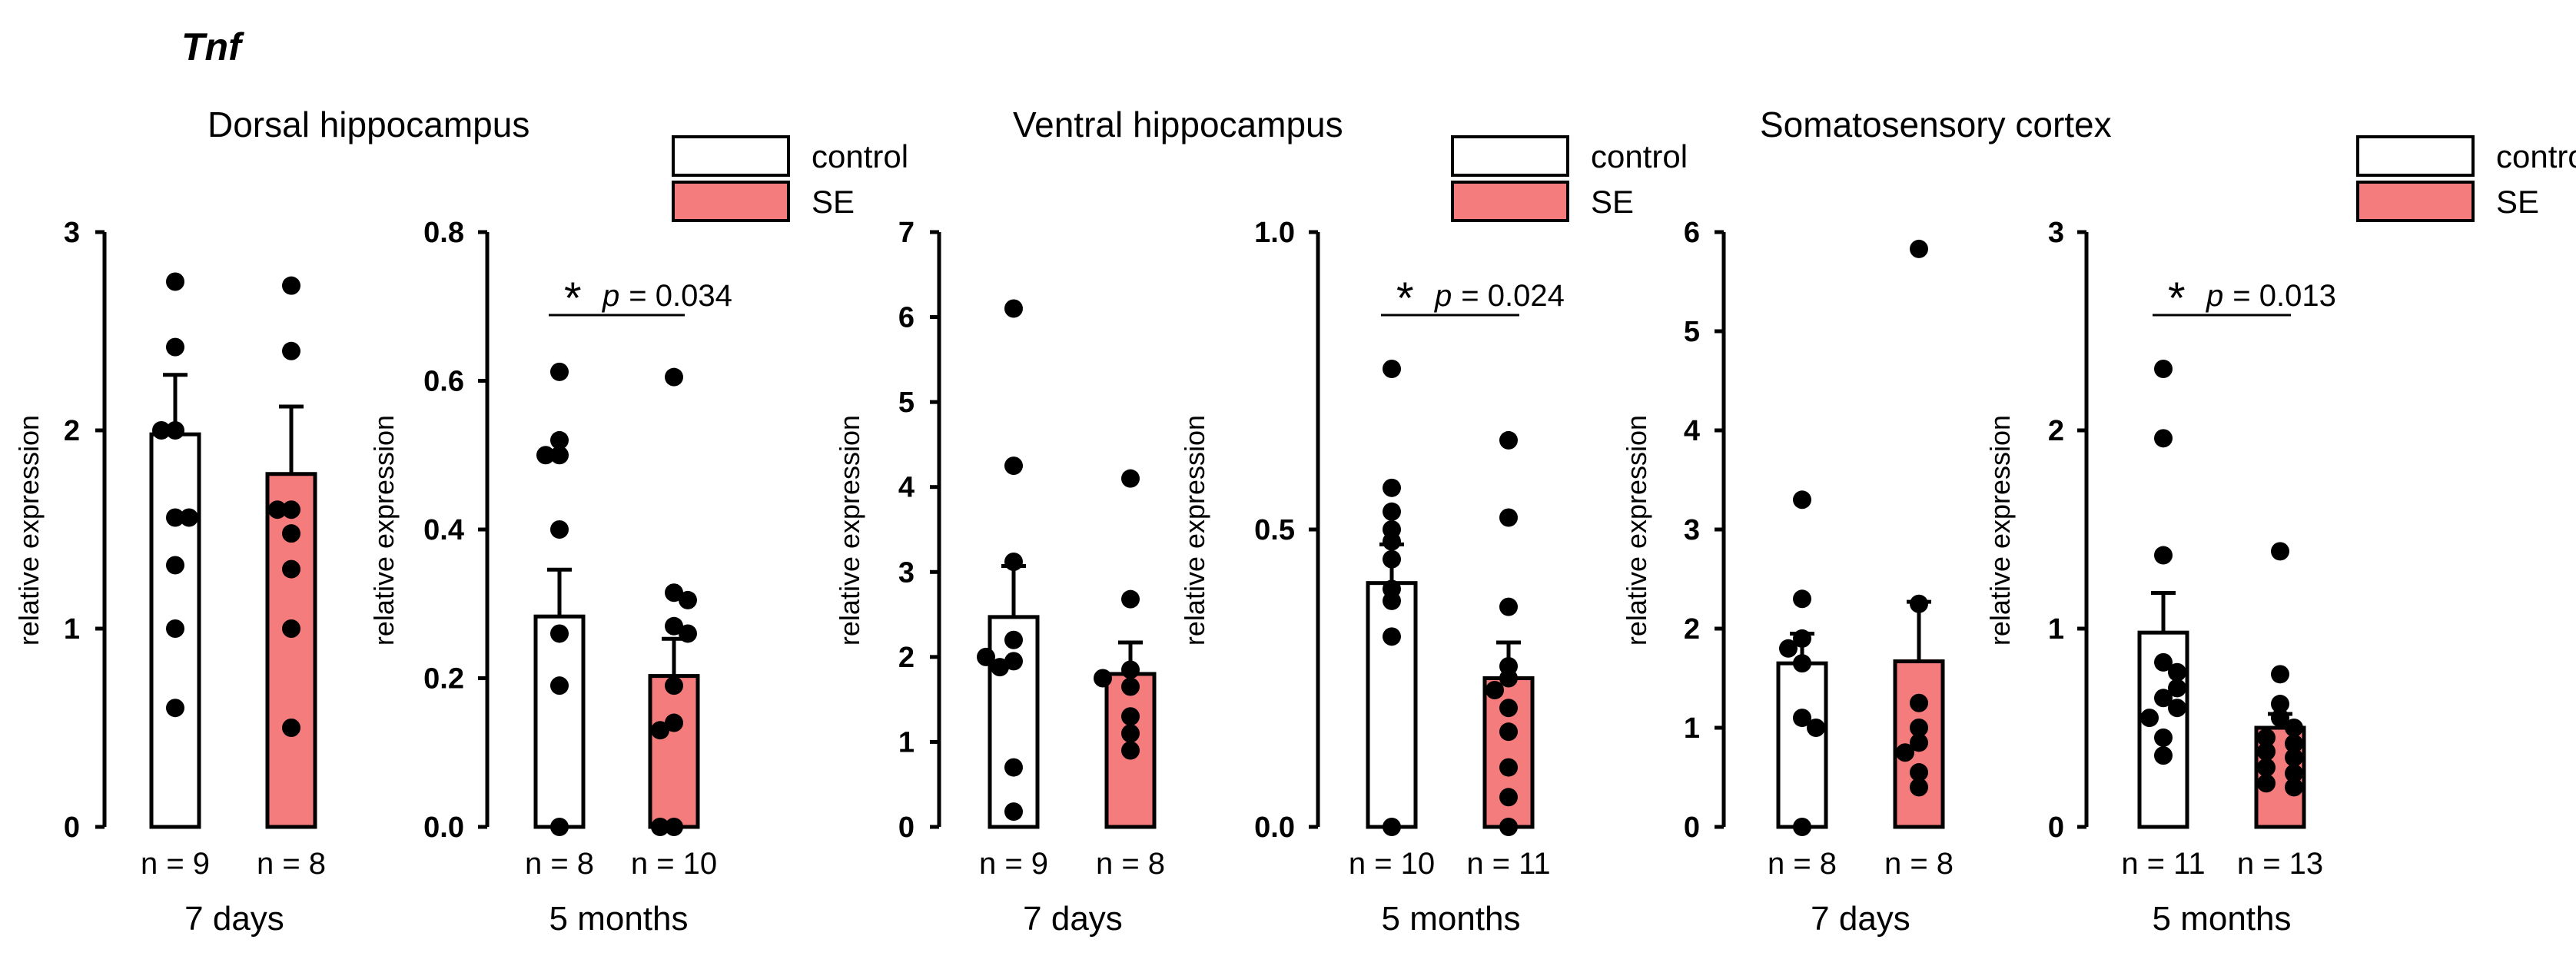 The image size is (2576, 966). What do you see at coordinates (790, 178) in the screenshot?
I see `legend: control SE` at bounding box center [790, 178].